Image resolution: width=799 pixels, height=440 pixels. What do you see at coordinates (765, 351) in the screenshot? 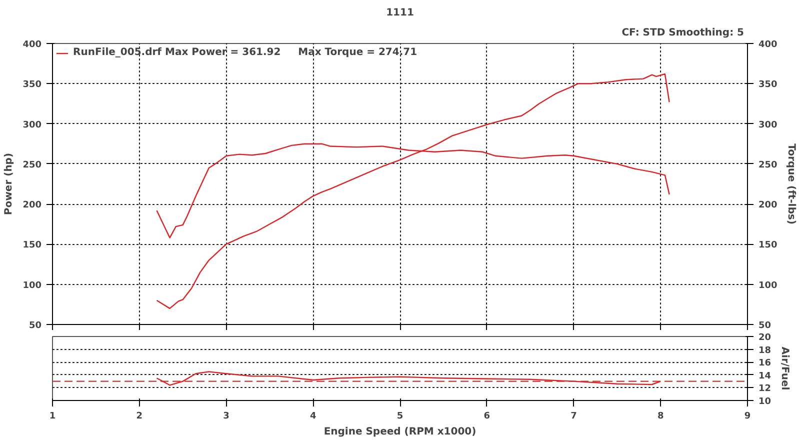
I see `y2-tick-label: 18` at bounding box center [765, 351].